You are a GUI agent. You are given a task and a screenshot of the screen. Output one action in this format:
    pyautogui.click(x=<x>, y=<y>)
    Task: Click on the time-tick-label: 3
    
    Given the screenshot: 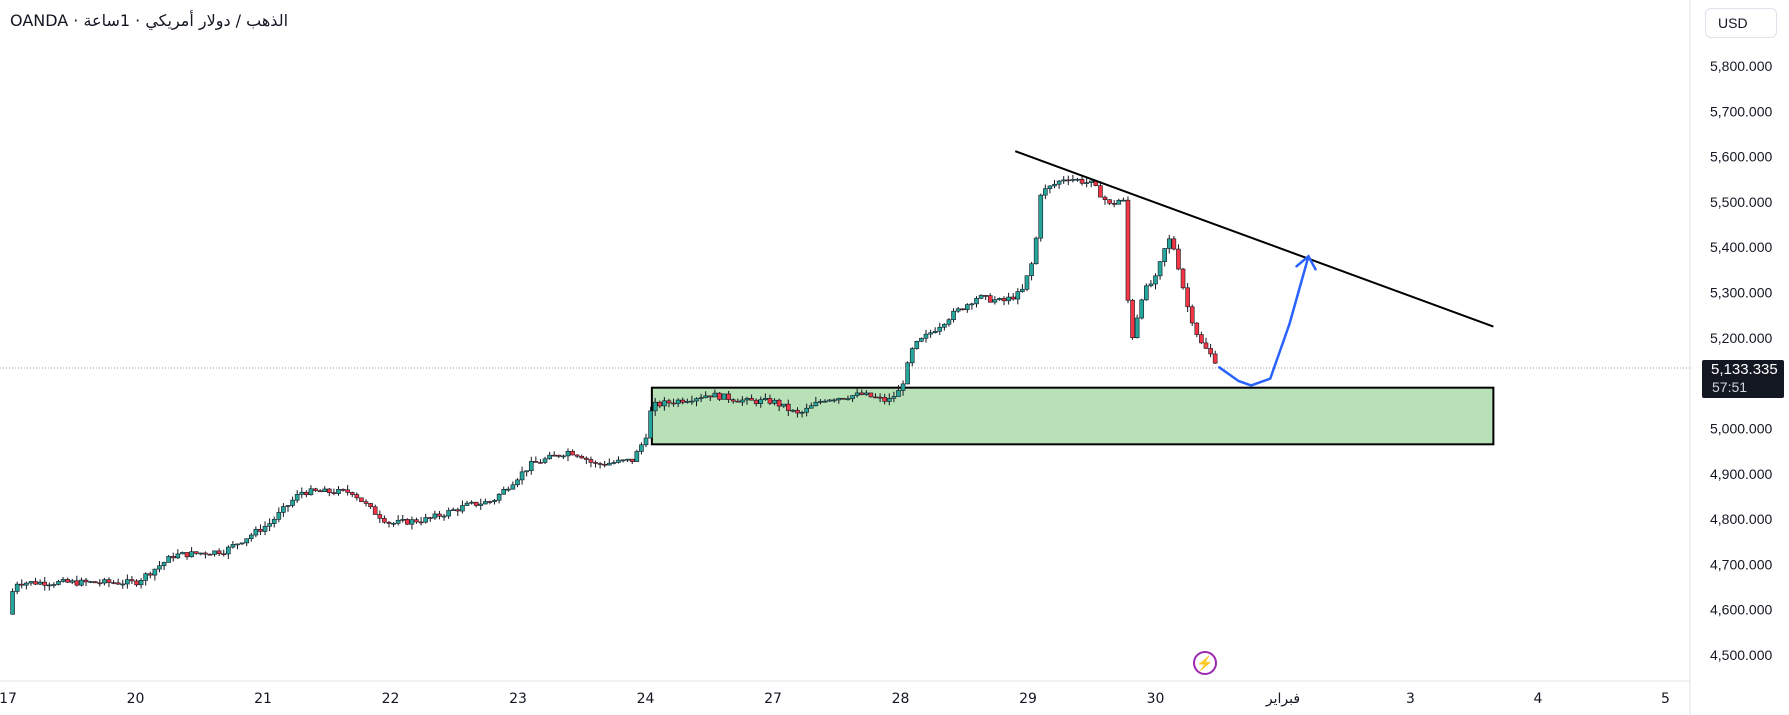 What is the action you would take?
    pyautogui.click(x=1410, y=699)
    